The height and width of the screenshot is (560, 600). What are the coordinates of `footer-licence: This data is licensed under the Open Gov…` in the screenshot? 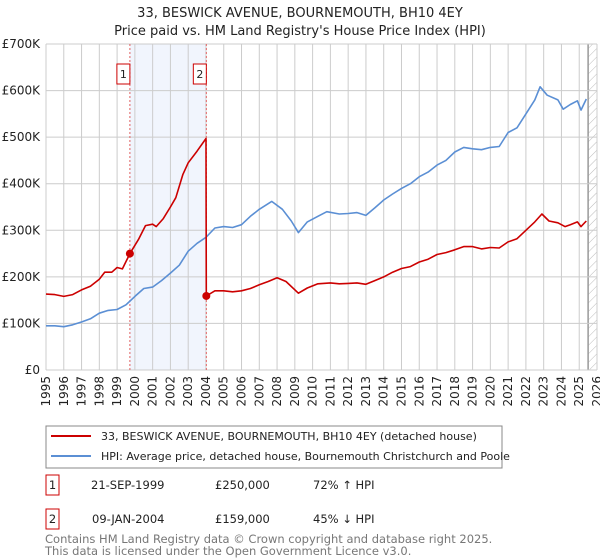 It's located at (227, 551).